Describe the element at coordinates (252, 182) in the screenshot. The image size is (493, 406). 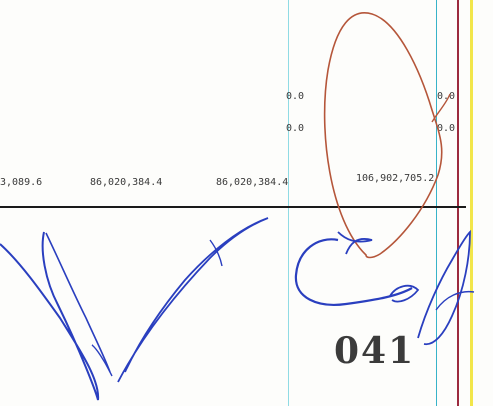
I see `total-value-3: 86,020,384.4` at that location.